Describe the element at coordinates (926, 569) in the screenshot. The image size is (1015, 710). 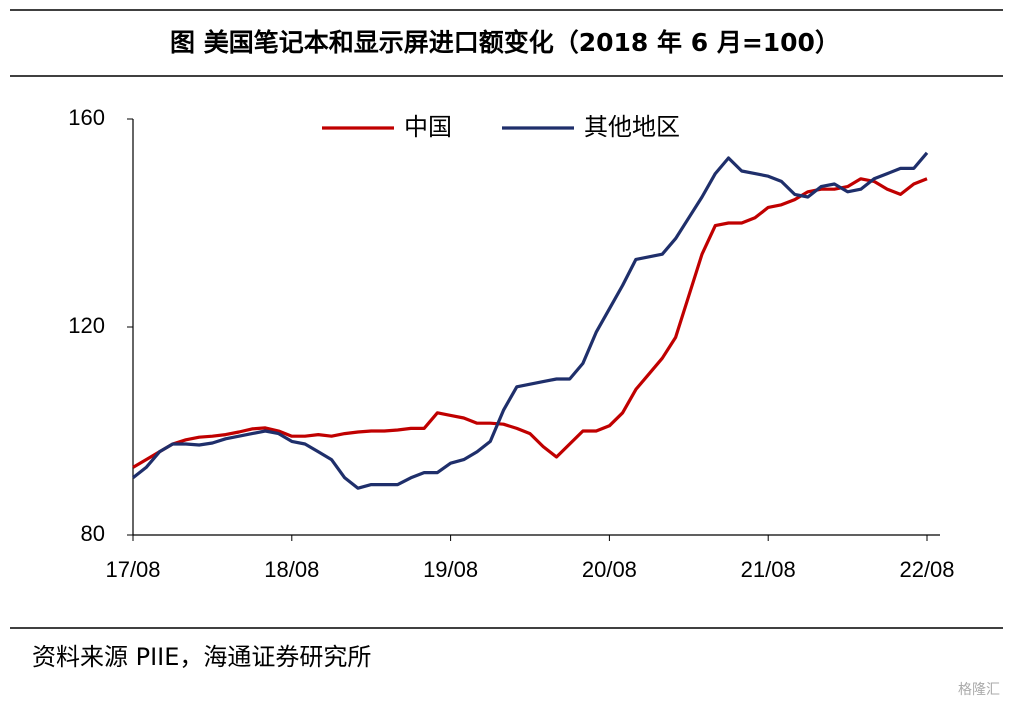
I see `x-tick-label: 22/08` at that location.